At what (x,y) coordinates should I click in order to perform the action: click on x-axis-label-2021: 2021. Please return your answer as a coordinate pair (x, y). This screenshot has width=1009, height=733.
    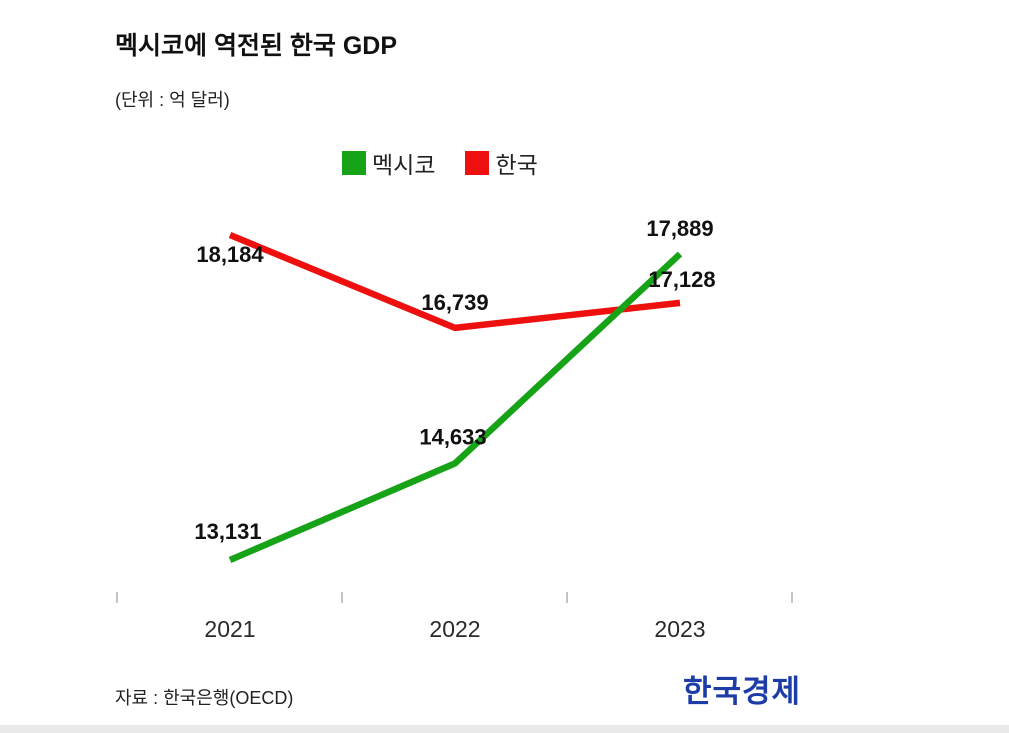
    Looking at the image, I should click on (230, 629).